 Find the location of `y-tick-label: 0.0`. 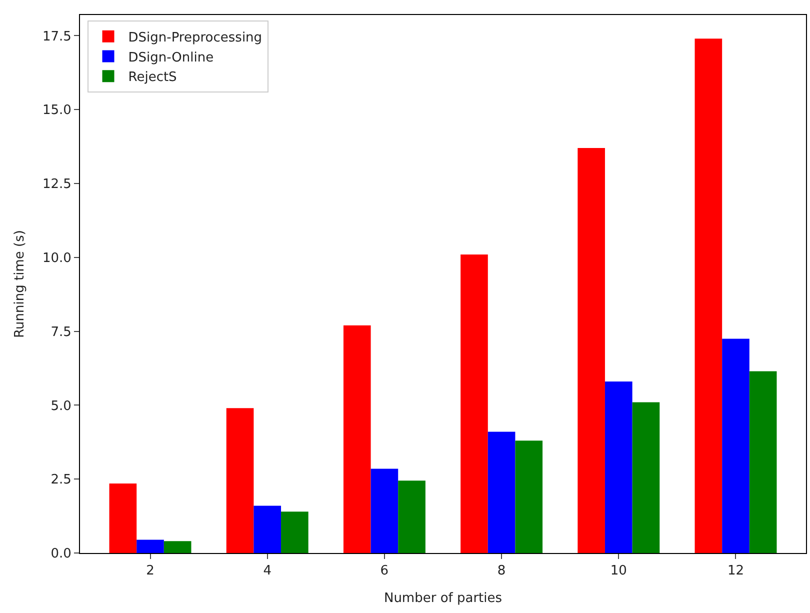

y-tick-label: 0.0 is located at coordinates (61, 554).